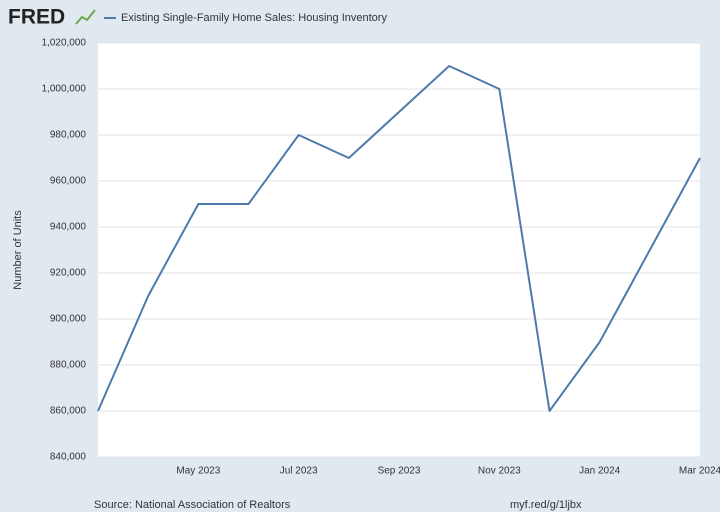 This screenshot has height=512, width=720. Describe the element at coordinates (18, 250) in the screenshot. I see `y-axis-label: Number of Units` at that location.